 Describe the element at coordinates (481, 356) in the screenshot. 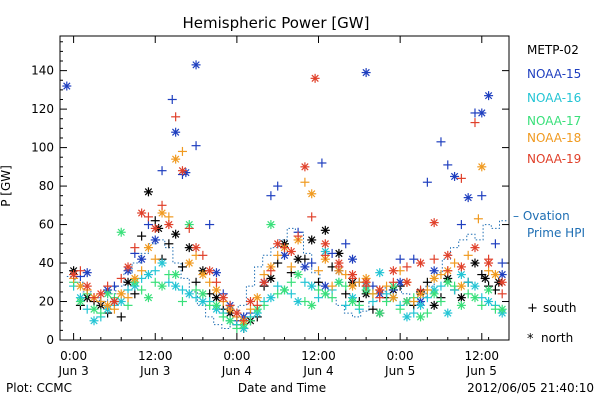

I see `x-tick-time: 12:00` at that location.